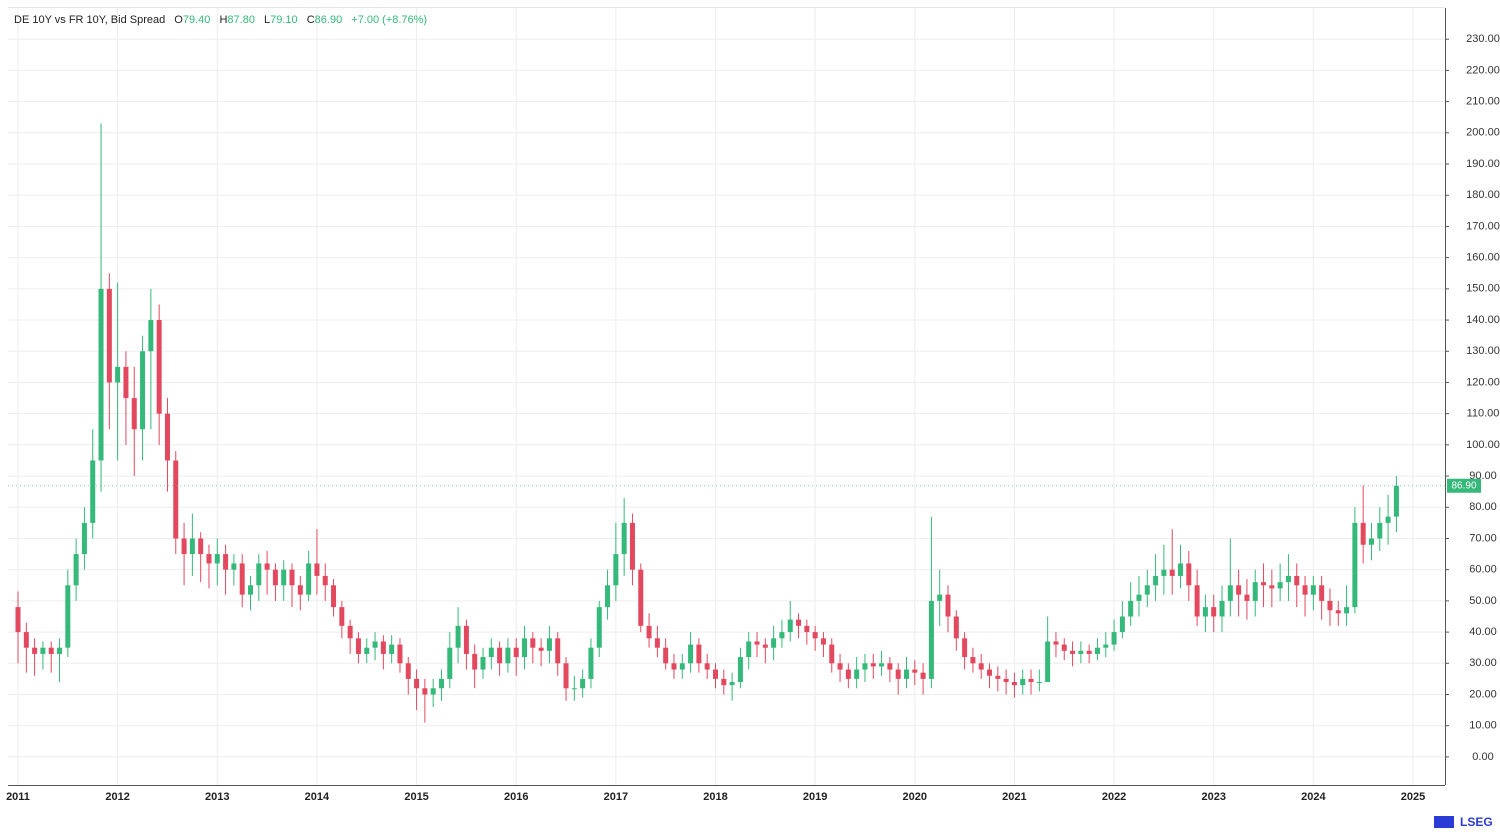  I want to click on y-tick-label: 80.00, so click(1483, 507).